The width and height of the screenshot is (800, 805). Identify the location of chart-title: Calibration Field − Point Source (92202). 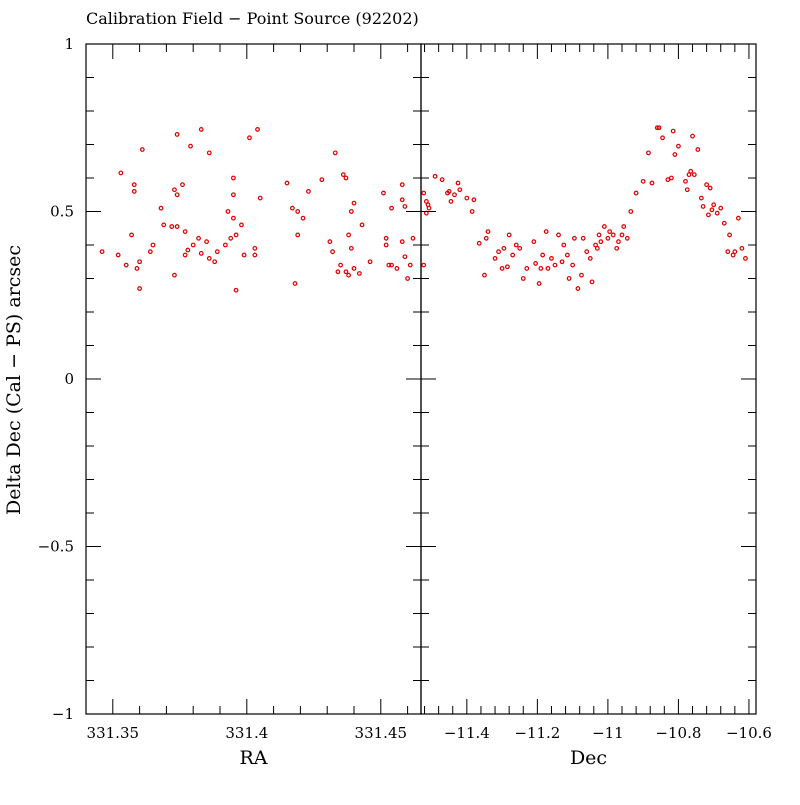
(252, 18).